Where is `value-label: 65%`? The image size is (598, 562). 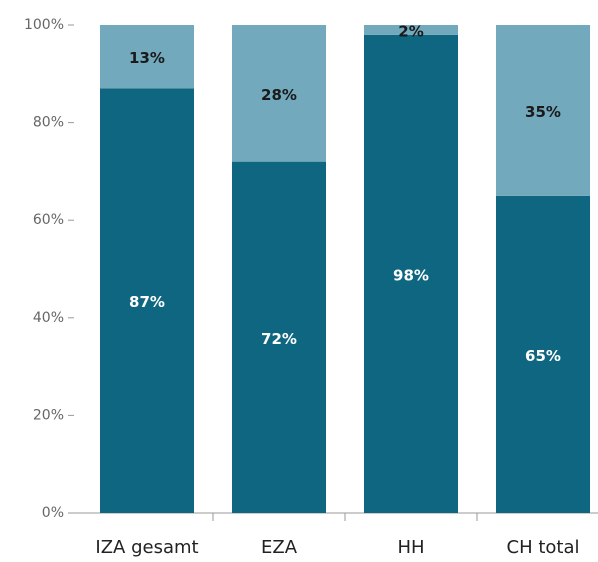
value-label: 65% is located at coordinates (543, 356).